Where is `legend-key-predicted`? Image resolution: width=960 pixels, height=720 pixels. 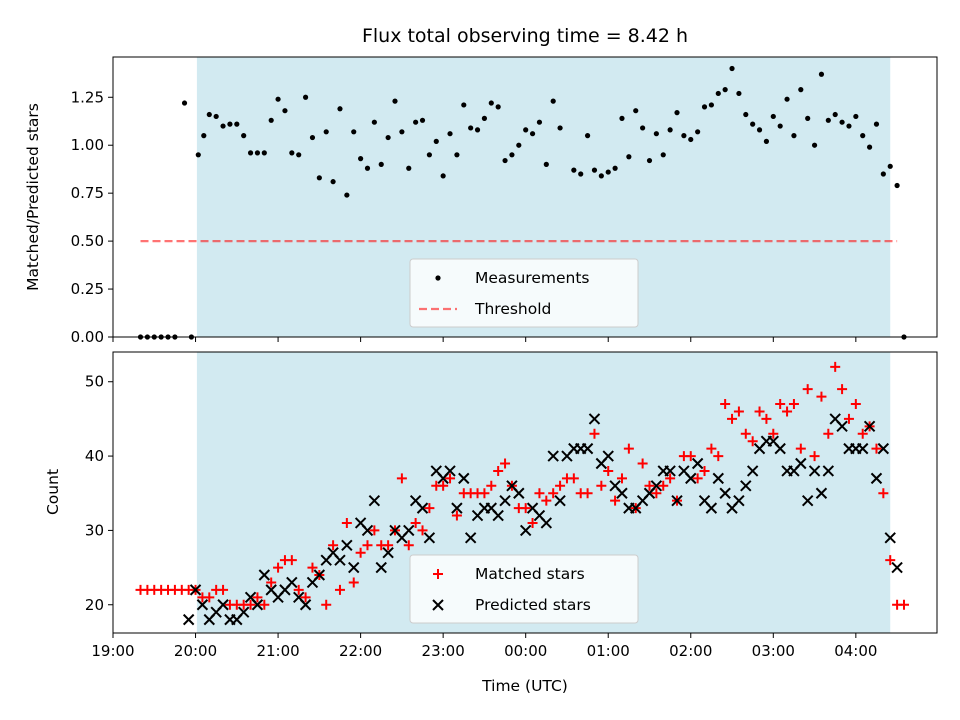
legend-key-predicted is located at coordinates (438, 605).